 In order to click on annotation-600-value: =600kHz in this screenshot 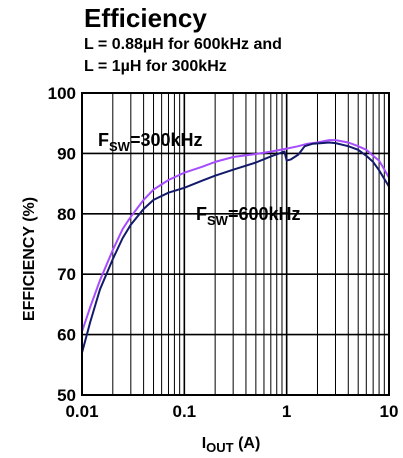, I will do `click(264, 214)`.